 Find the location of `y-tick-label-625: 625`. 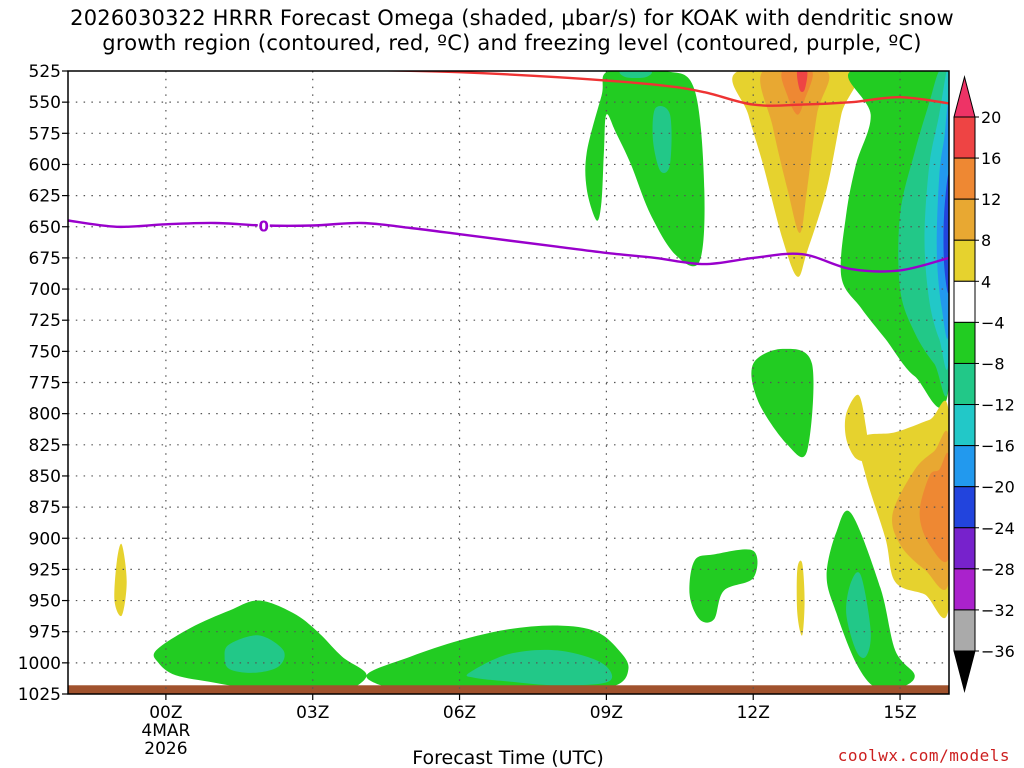

y-tick-label-625: 625 is located at coordinates (45, 197).